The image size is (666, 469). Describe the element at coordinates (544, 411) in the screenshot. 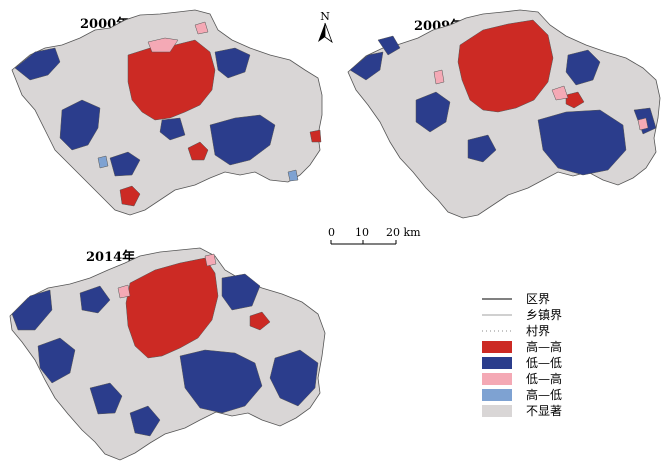

I see `legend-label: 不显著` at that location.